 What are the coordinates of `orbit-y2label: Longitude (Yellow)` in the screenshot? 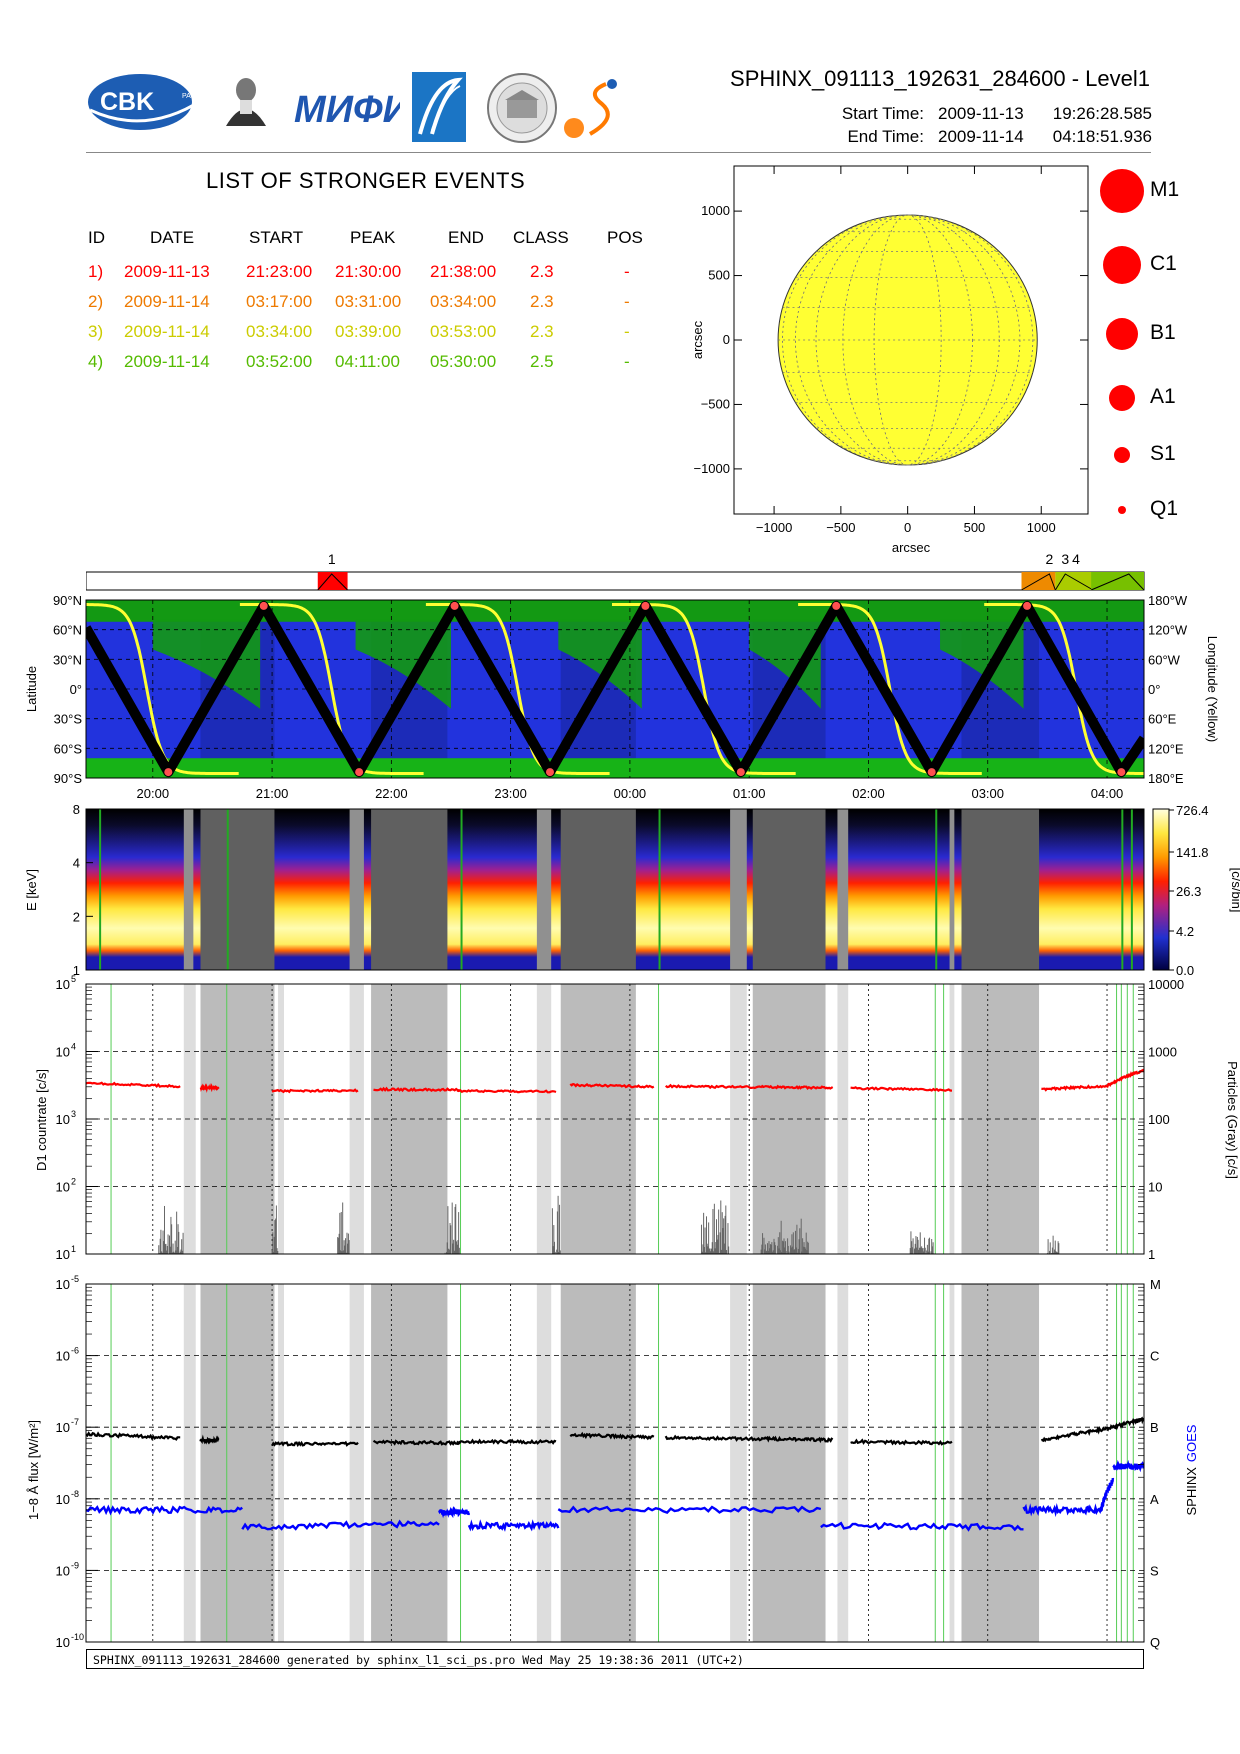 It's located at (1212, 689).